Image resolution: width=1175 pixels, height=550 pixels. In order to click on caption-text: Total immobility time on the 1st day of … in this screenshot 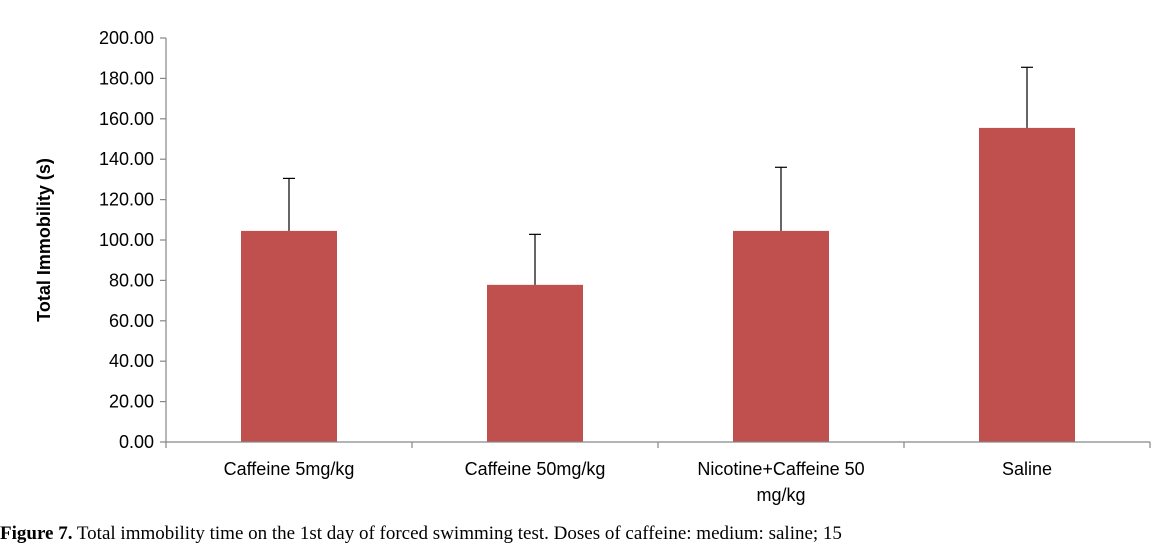, I will do `click(457, 533)`.